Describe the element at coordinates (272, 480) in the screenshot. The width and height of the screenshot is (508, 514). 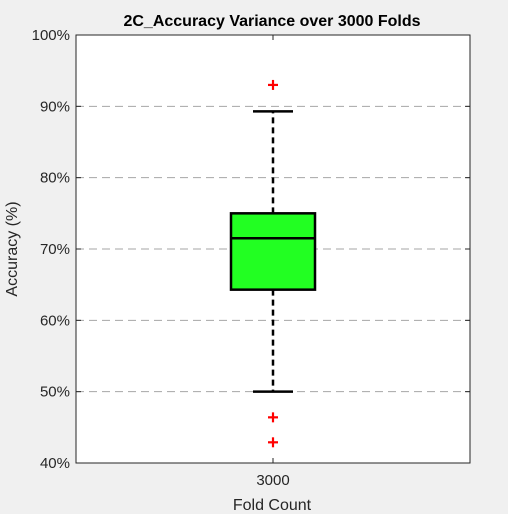
I see `x-tick-label: 3000` at that location.